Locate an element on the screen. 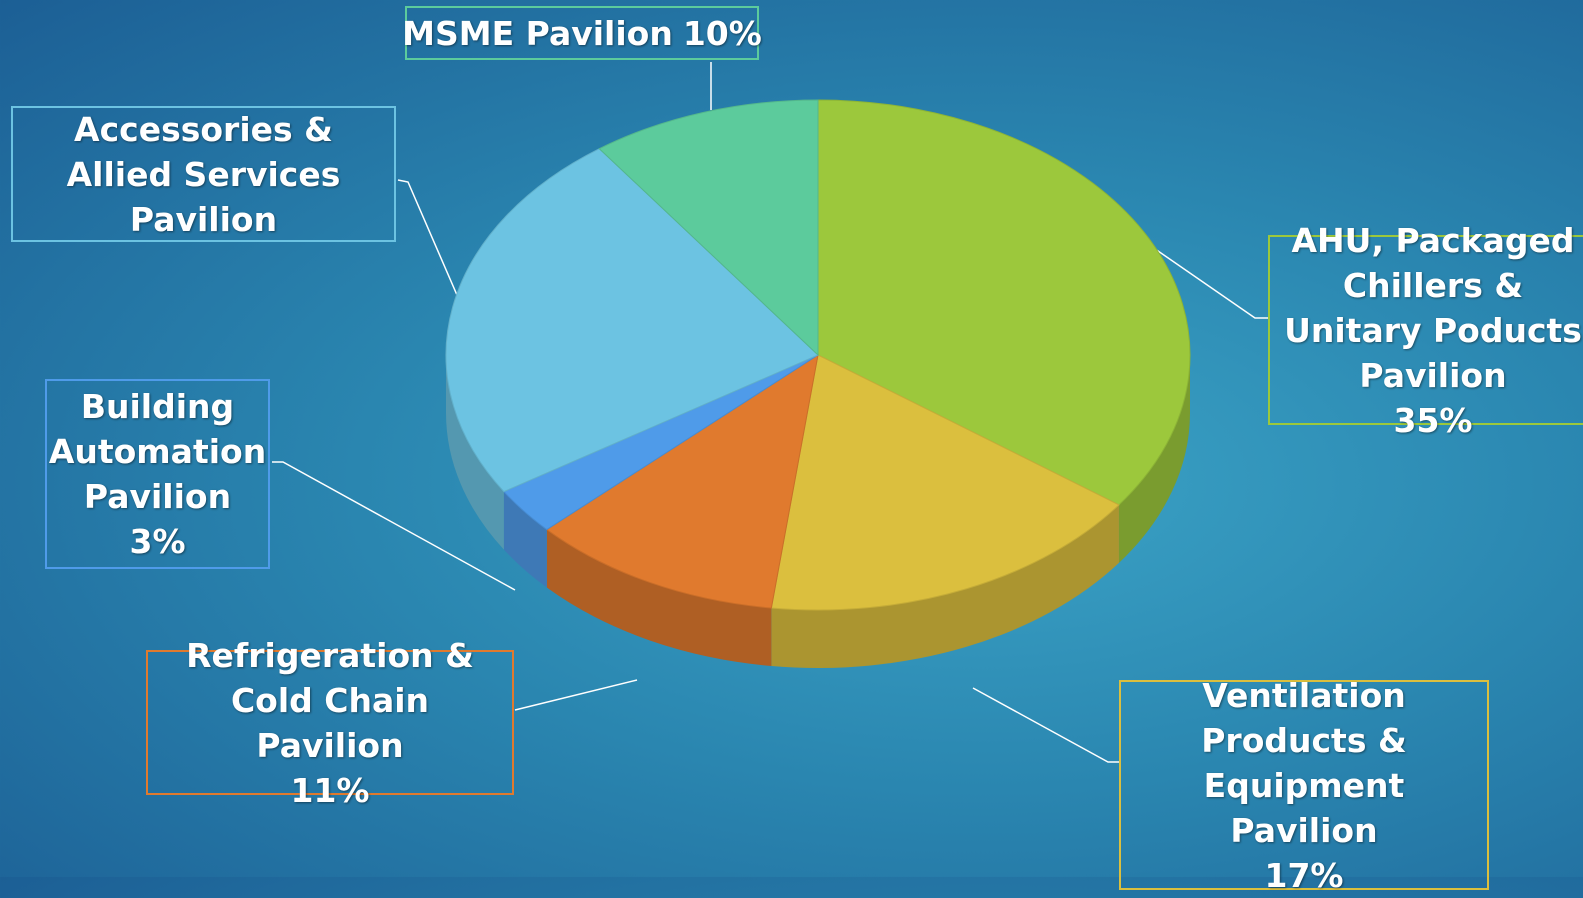  value-label: 11% is located at coordinates (330, 790).